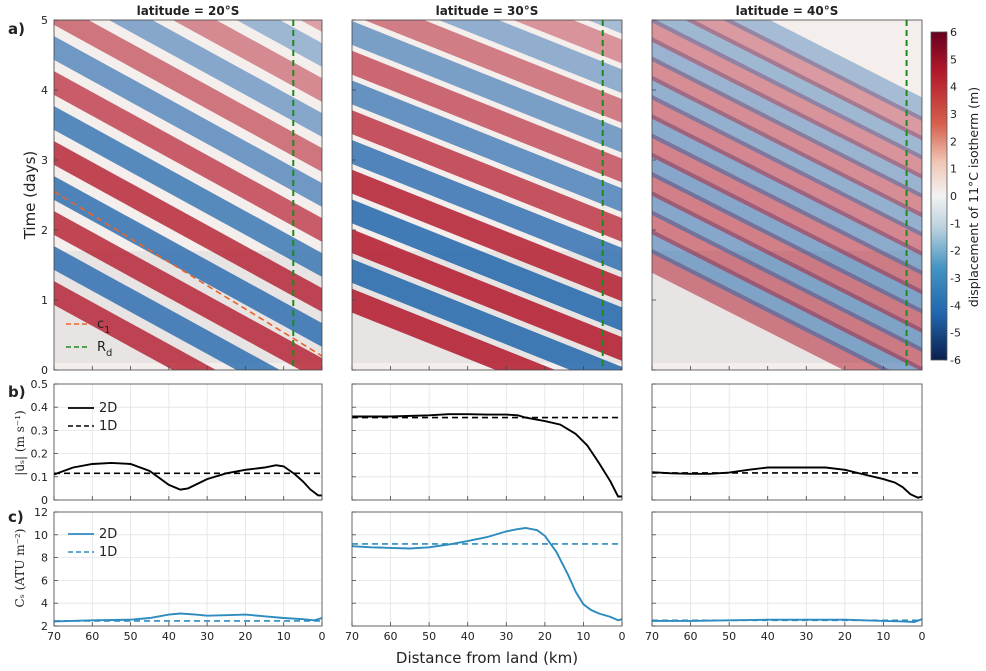 The height and width of the screenshot is (671, 986). Describe the element at coordinates (104, 326) in the screenshot. I see `legend-a-c1-label: c1` at that location.